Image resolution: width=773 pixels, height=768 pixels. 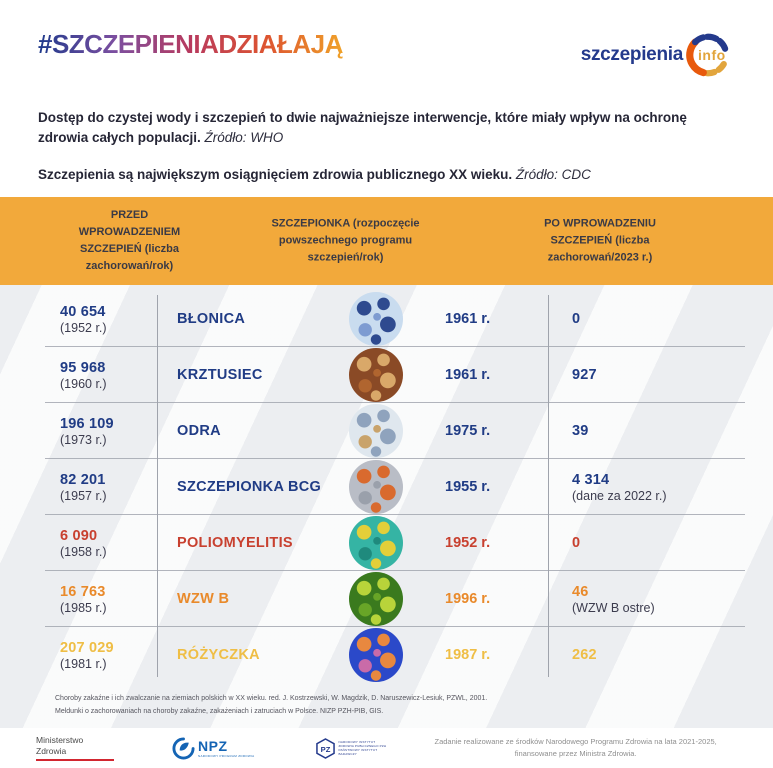 What do you see at coordinates (157, 486) in the screenshot?
I see `column-divider-left` at bounding box center [157, 486].